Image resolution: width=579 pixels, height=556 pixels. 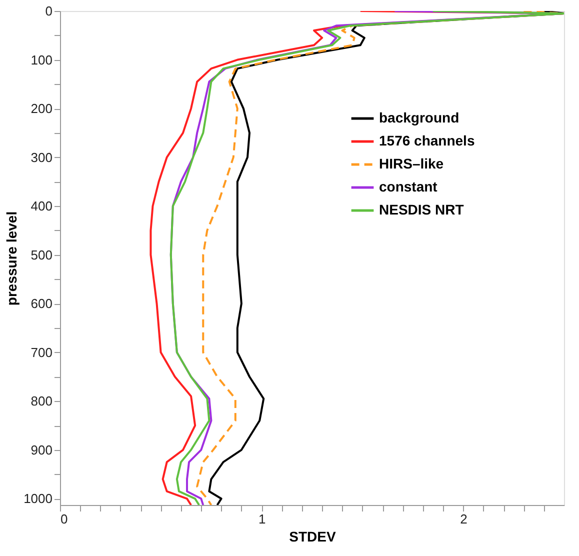 I want to click on y-tick-label: 700, so click(x=41, y=352).